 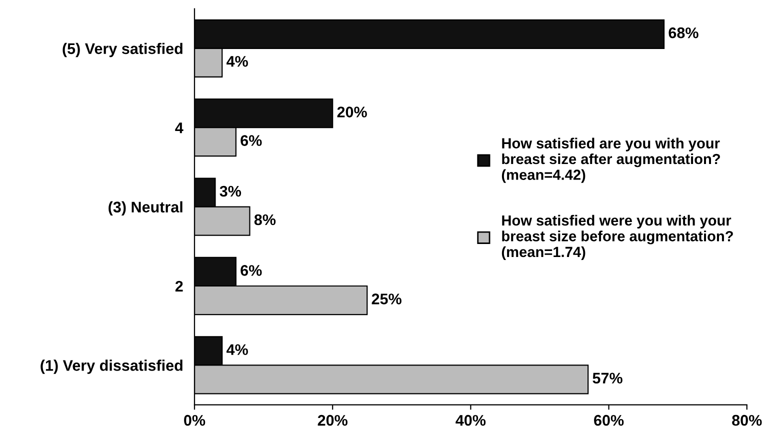 I want to click on data-label: 8%, so click(x=265, y=220).